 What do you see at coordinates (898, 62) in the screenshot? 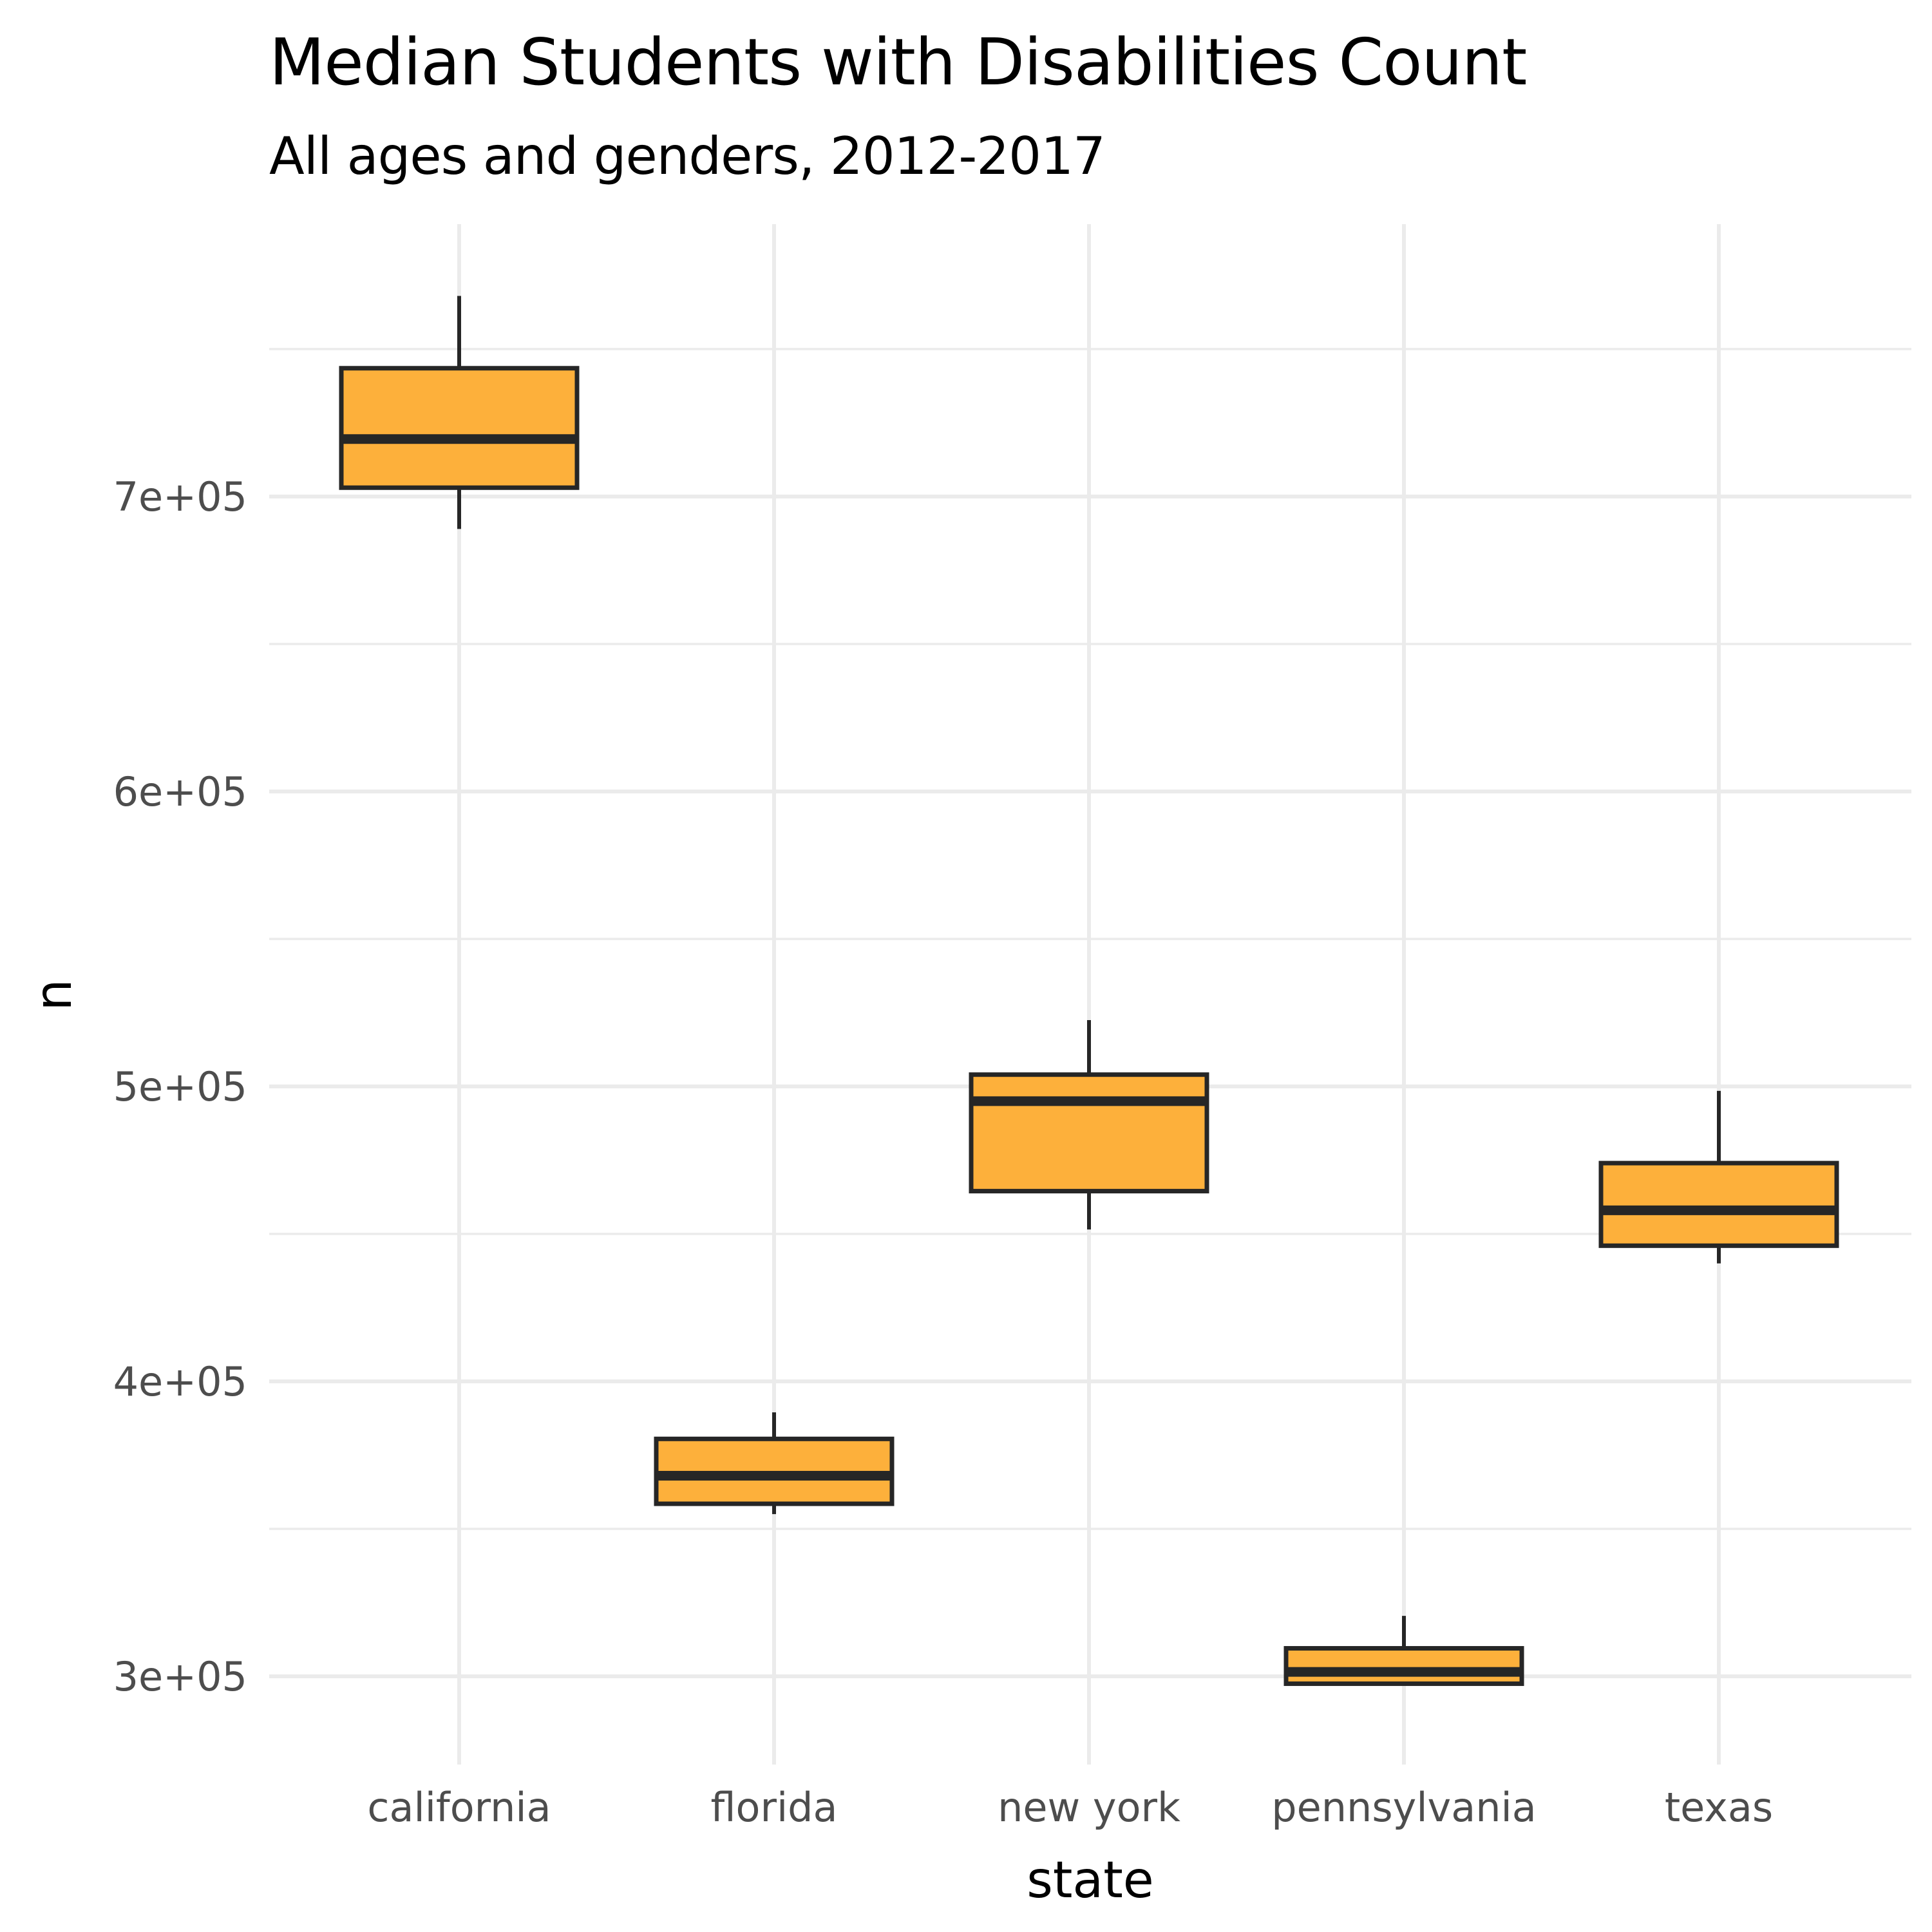
I see `chart-title: Median Students with Disabilities Count` at bounding box center [898, 62].